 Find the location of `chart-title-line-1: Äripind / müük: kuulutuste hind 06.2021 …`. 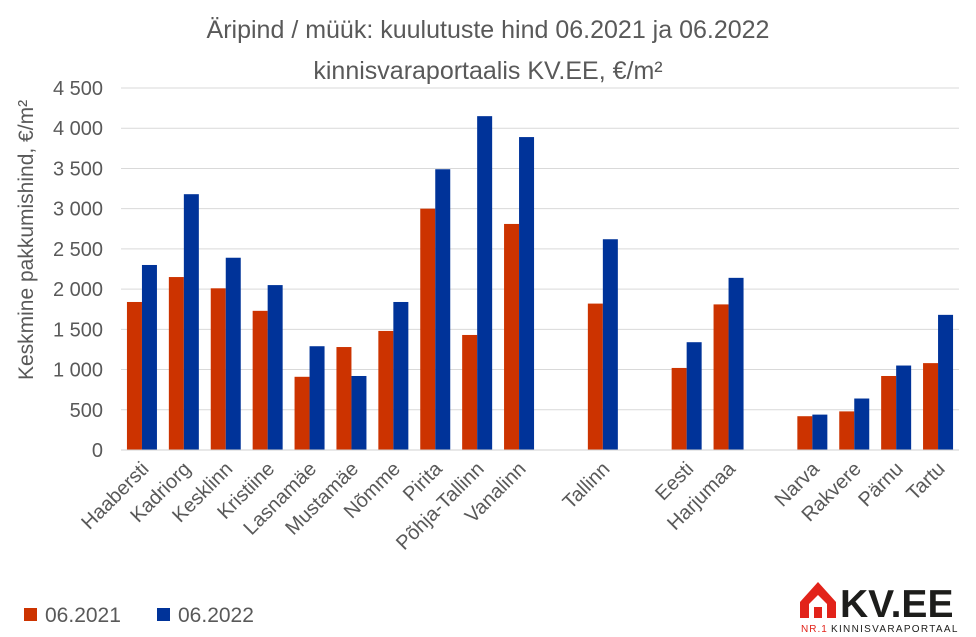

chart-title-line-1: Äripind / müük: kuulutuste hind 06.2021 … is located at coordinates (488, 30).